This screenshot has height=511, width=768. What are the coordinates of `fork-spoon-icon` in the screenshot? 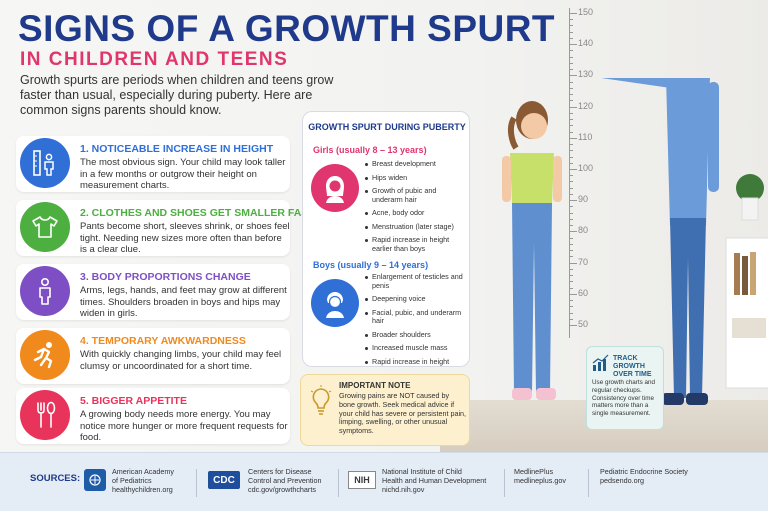 It's located at (45, 415).